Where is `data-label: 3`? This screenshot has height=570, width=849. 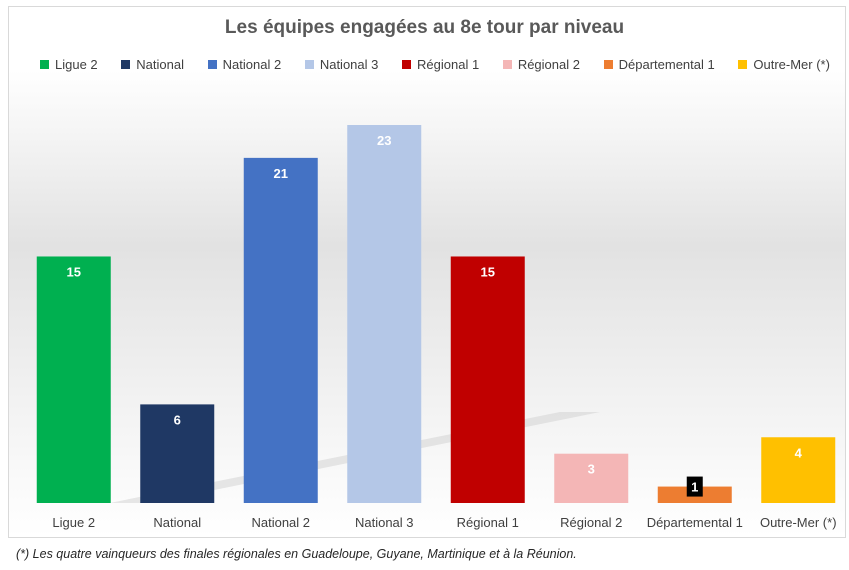
data-label: 3 is located at coordinates (591, 469).